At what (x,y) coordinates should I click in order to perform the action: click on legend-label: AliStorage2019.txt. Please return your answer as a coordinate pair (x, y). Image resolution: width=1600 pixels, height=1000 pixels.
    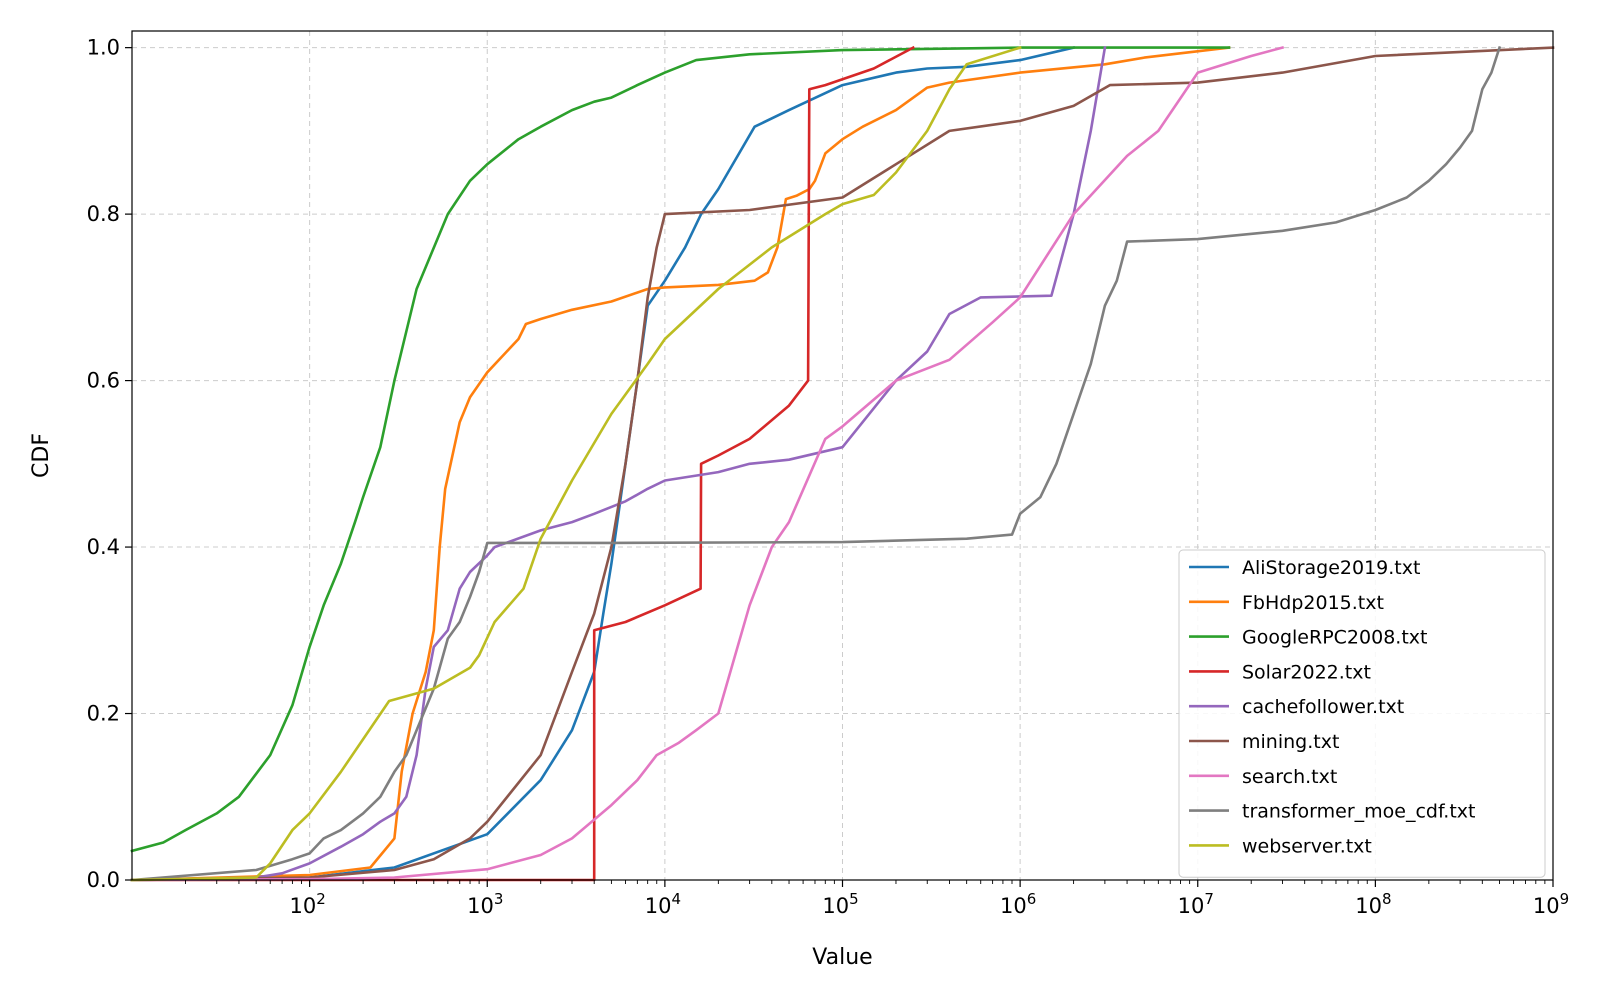
    Looking at the image, I should click on (1331, 568).